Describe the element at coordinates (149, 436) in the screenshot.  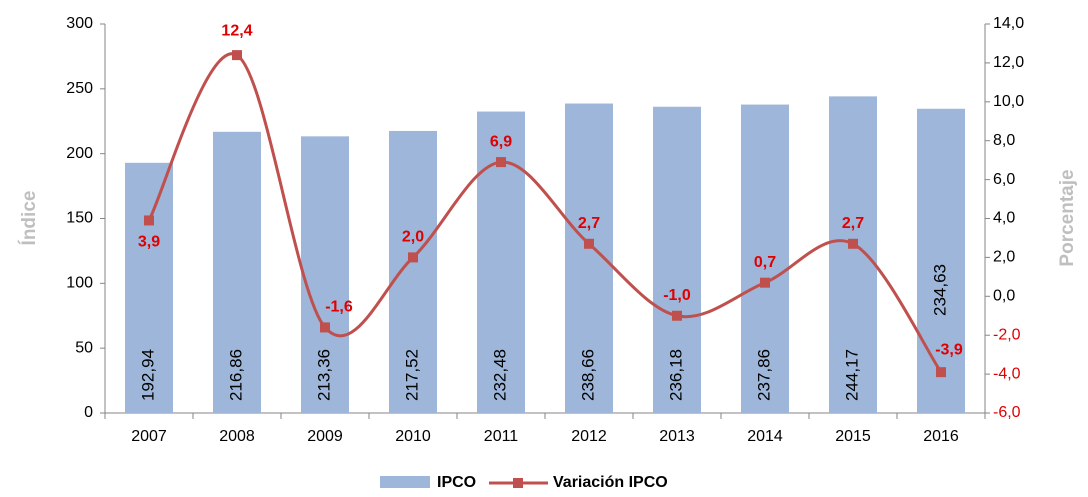
I see `x-tick-label: 2007` at that location.